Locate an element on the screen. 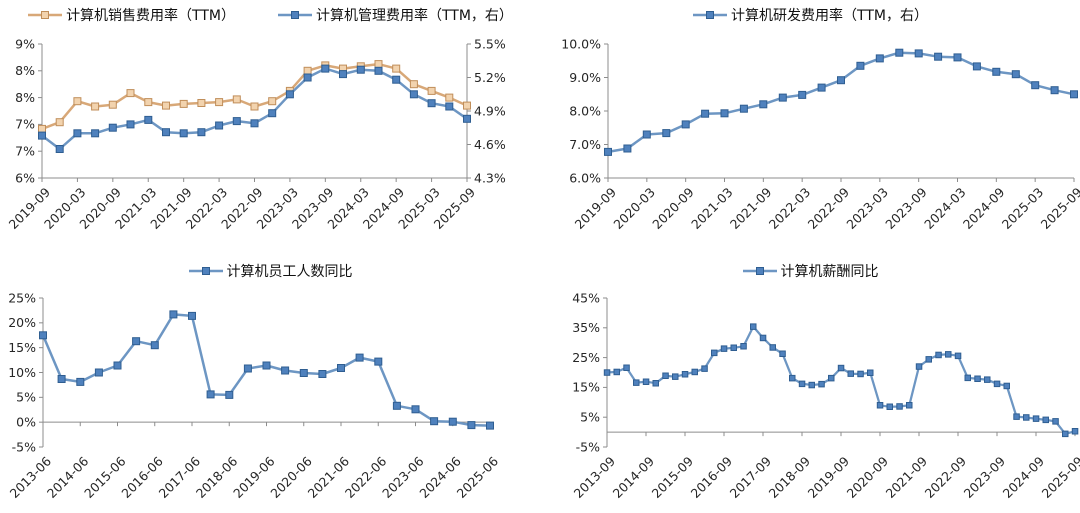 This screenshot has width=1080, height=513. x-tick-label: 2016-09 is located at coordinates (712, 477).